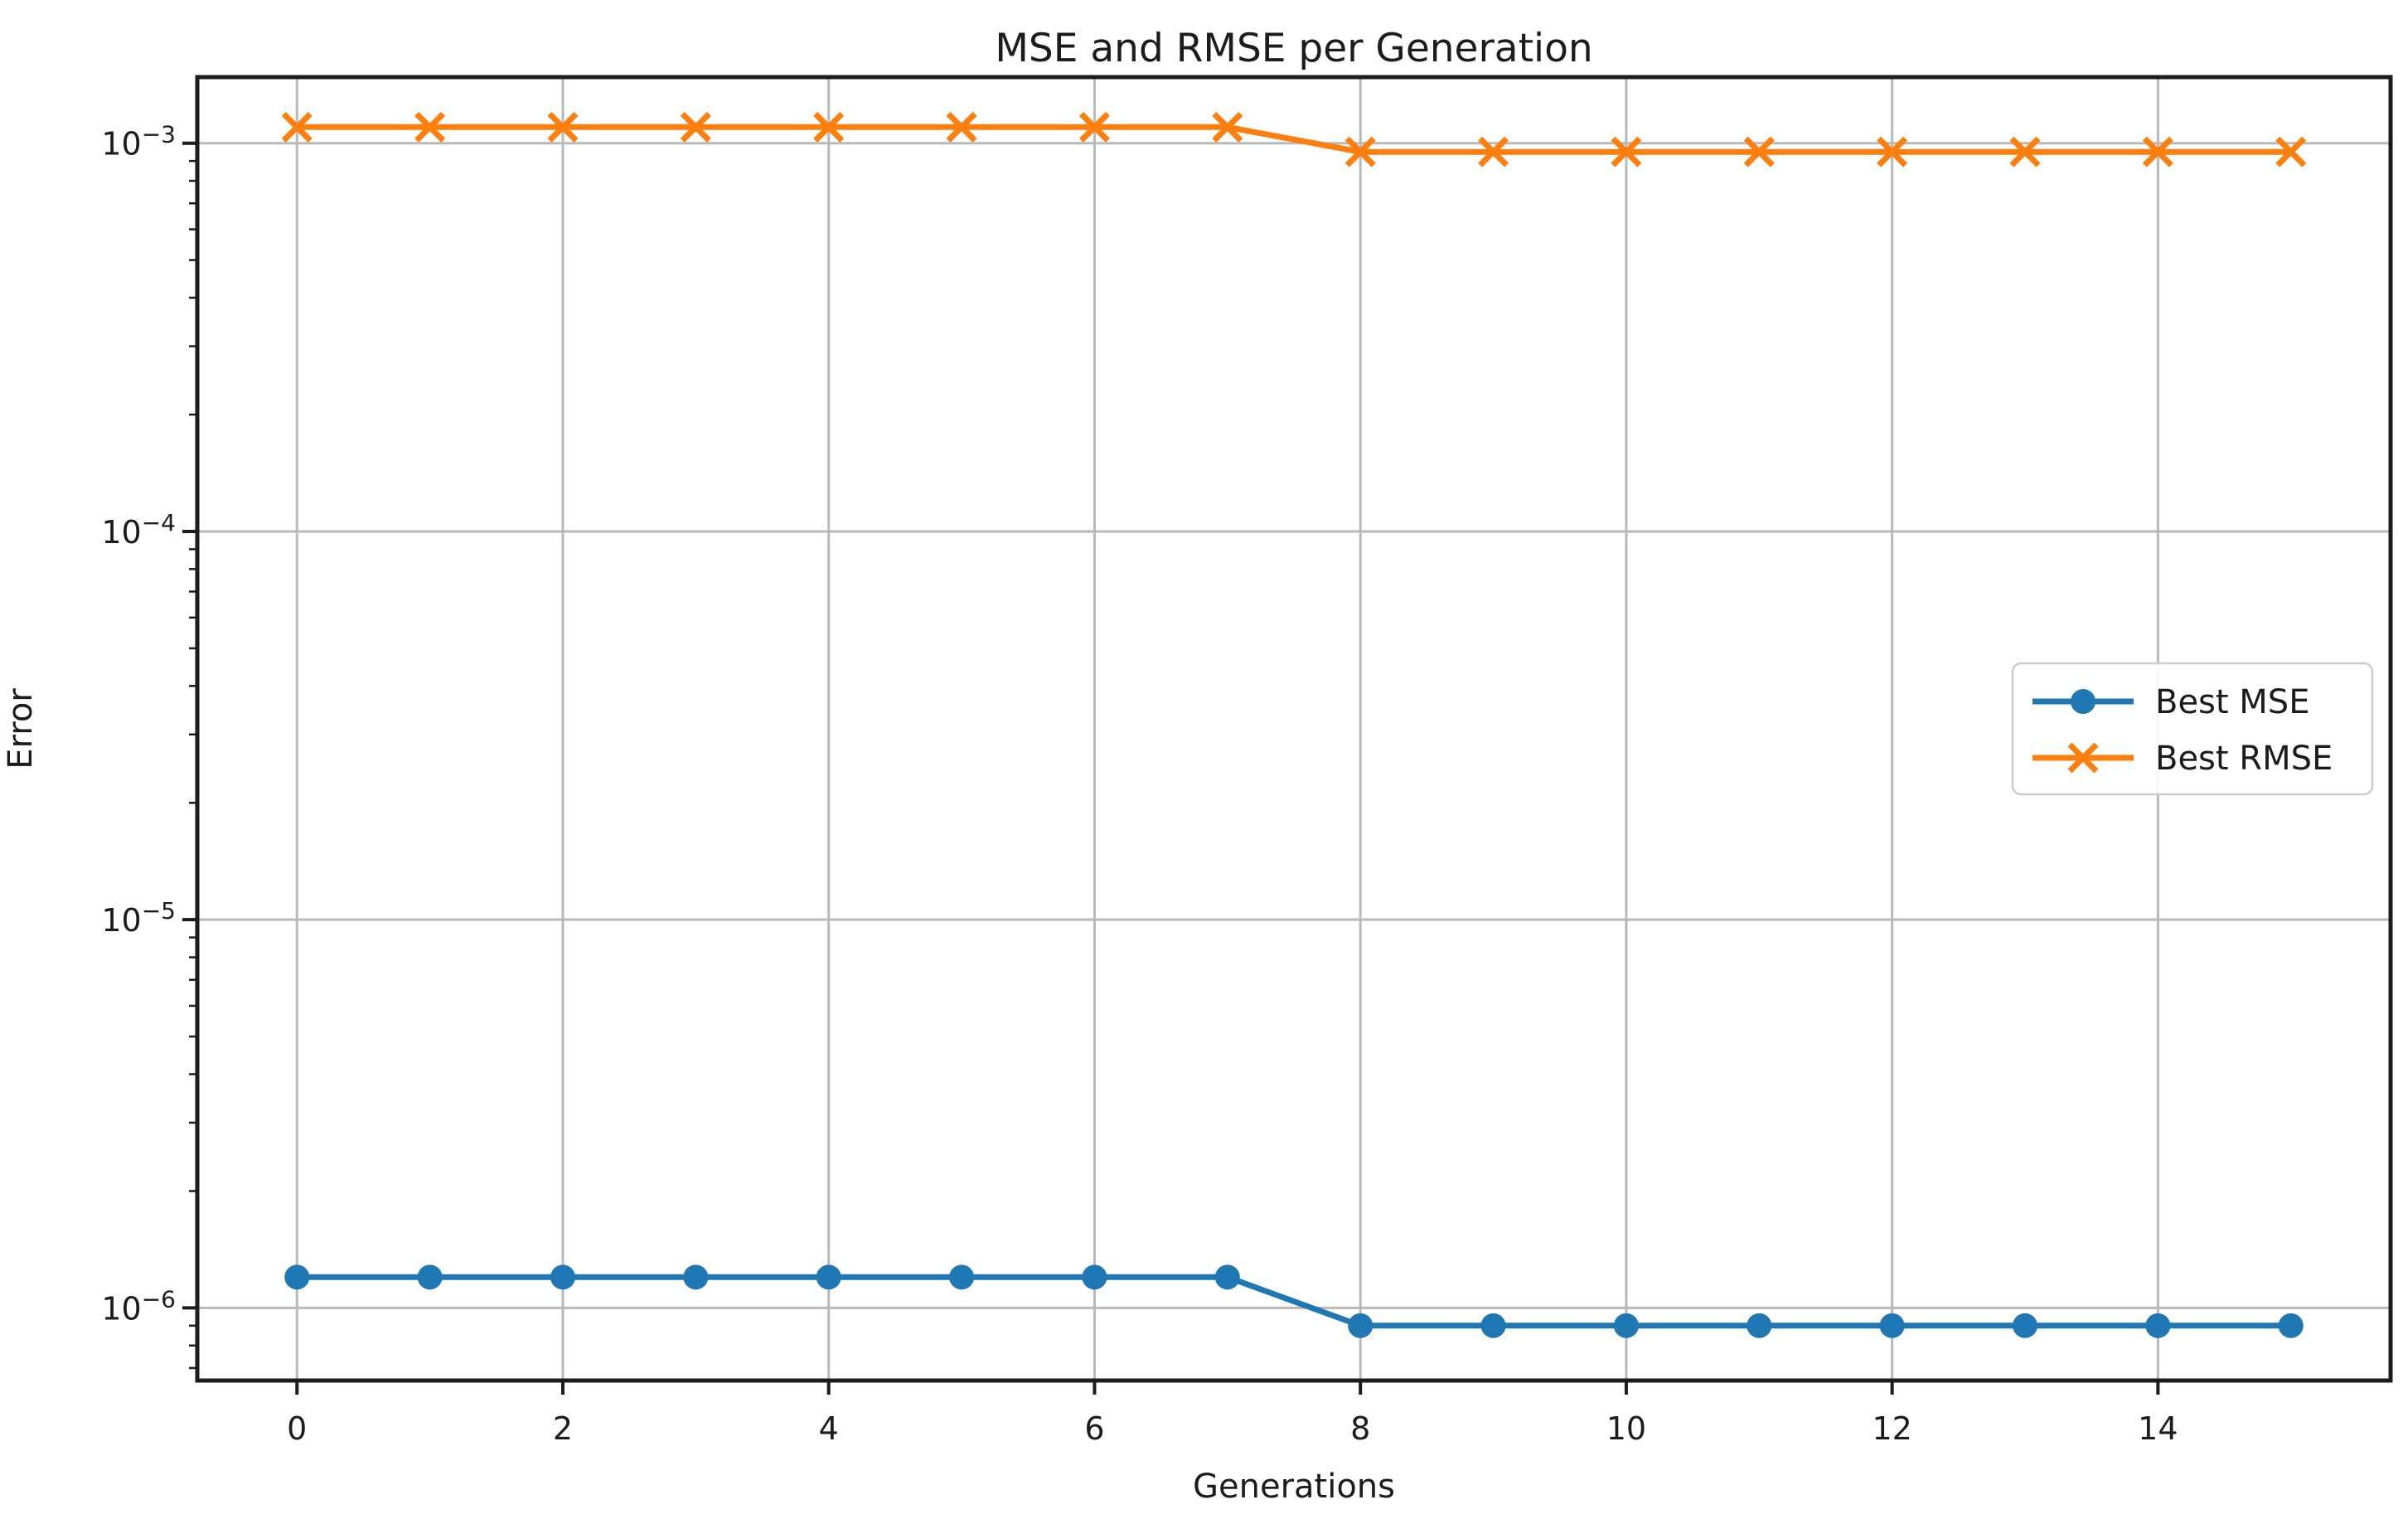 The height and width of the screenshot is (1519, 2408). I want to click on x-tick-label: 4, so click(829, 1428).